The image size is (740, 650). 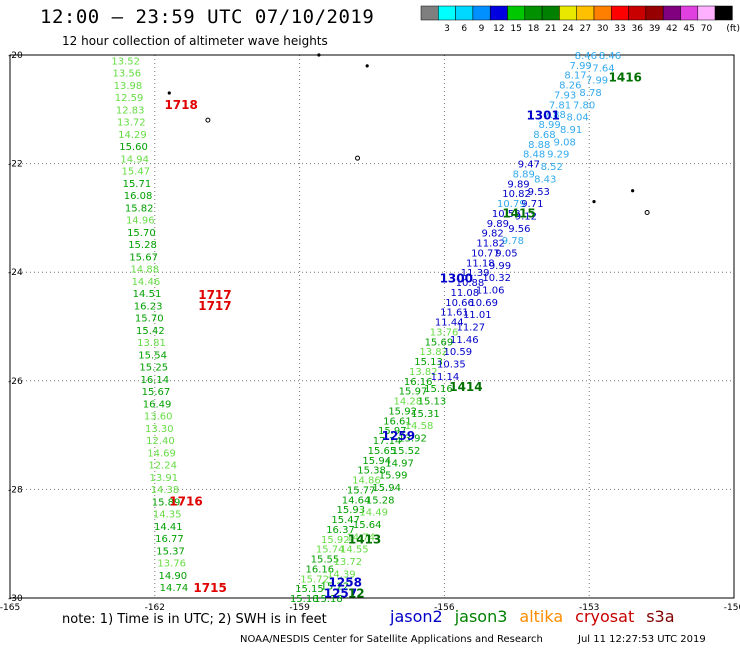 I want to click on wave-height-value: 11.39, so click(x=475, y=273).